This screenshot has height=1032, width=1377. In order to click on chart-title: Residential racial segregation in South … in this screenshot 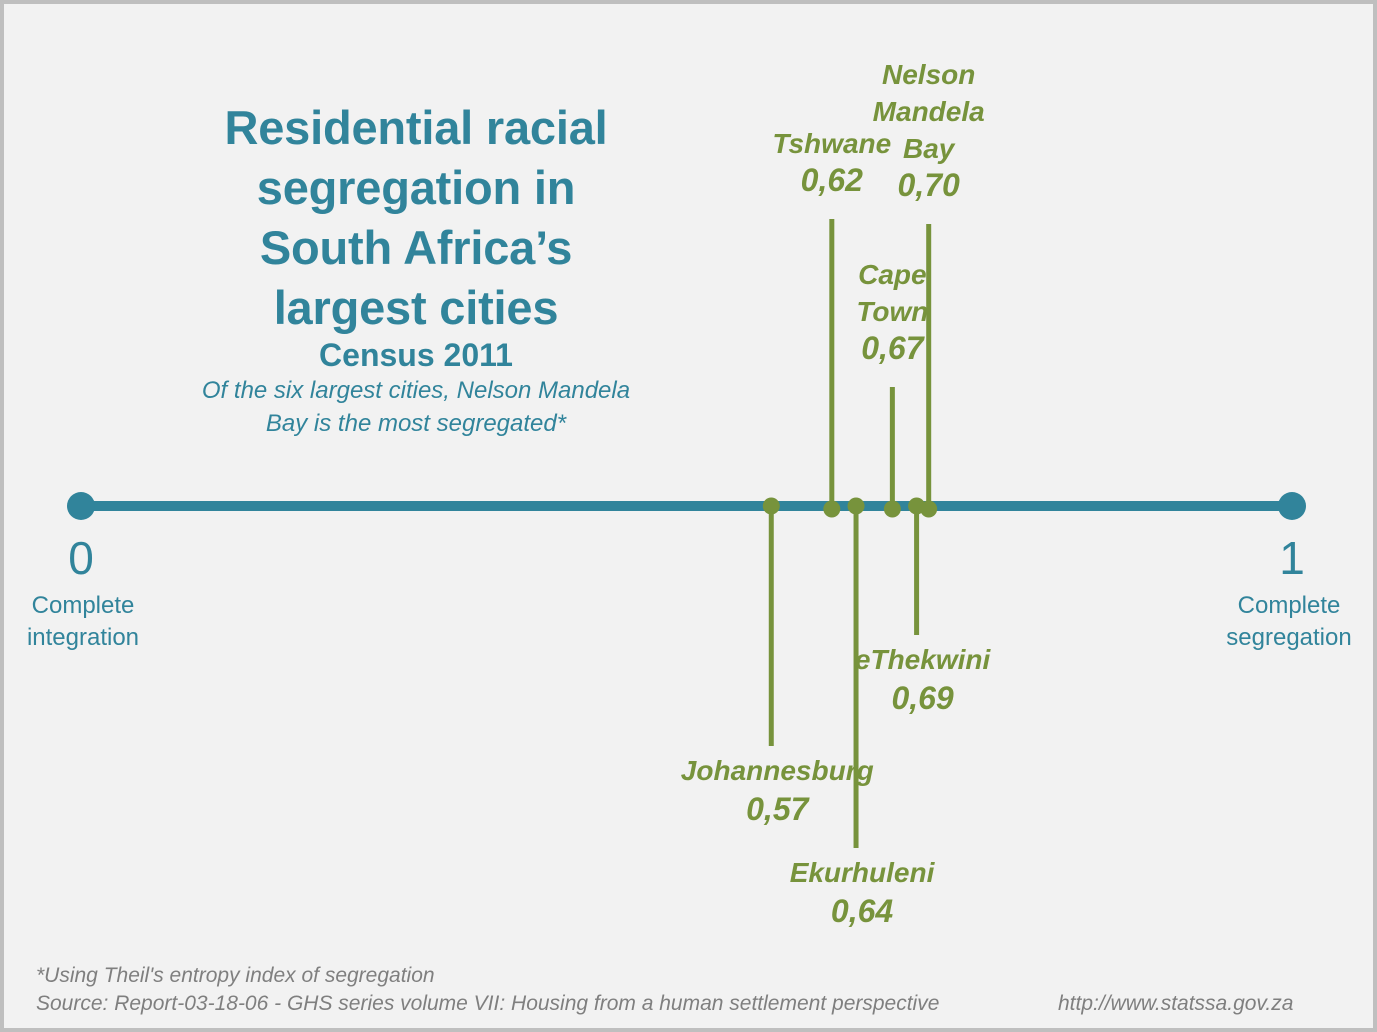, I will do `click(416, 218)`.